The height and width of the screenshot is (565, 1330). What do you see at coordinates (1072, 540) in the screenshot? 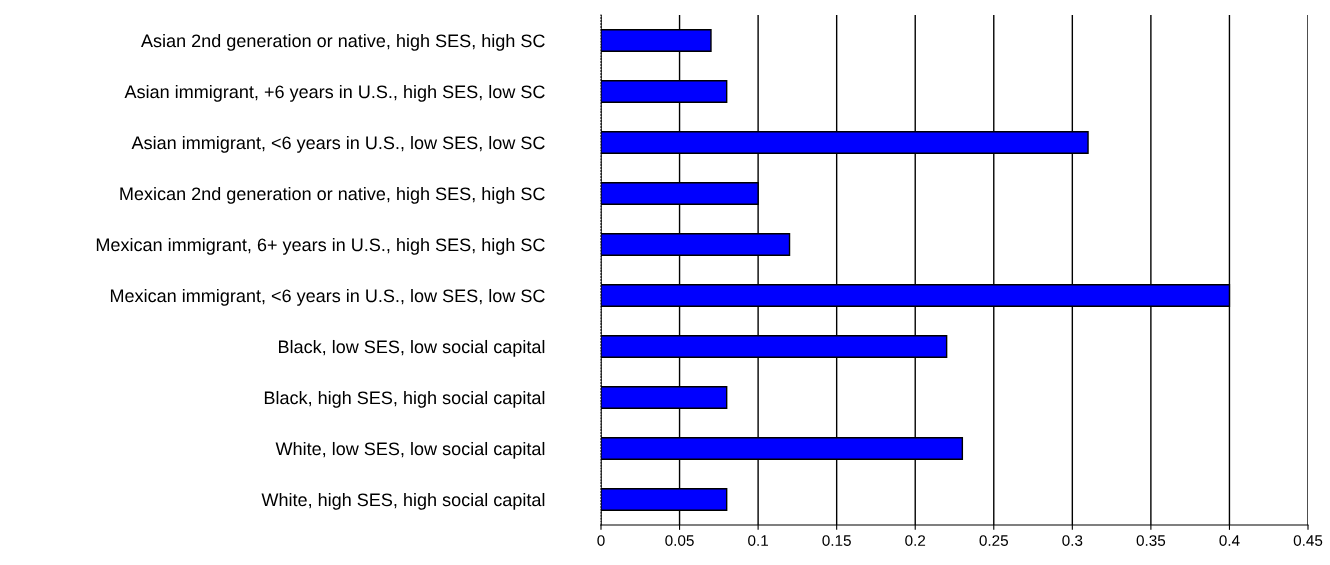
I see `x-tick-label: 0.3` at bounding box center [1072, 540].